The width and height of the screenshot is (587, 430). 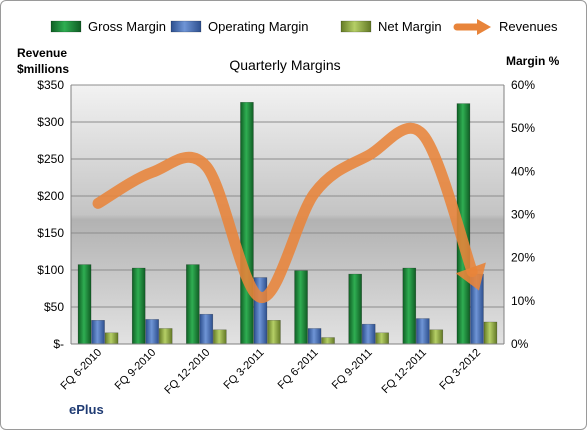 What do you see at coordinates (136, 370) in the screenshot?
I see `x-tick-label: FQ 9-2010` at bounding box center [136, 370].